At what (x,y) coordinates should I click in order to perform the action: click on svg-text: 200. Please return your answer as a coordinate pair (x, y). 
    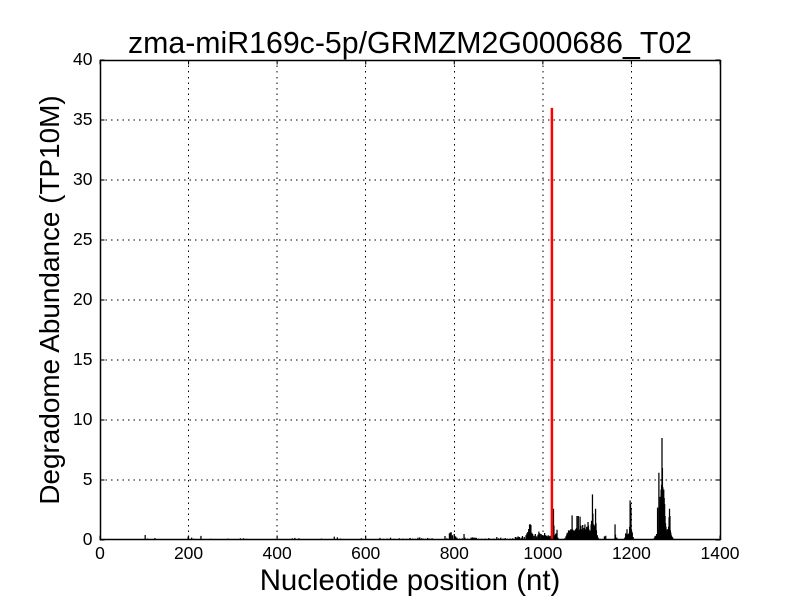
    Looking at the image, I should click on (188, 553).